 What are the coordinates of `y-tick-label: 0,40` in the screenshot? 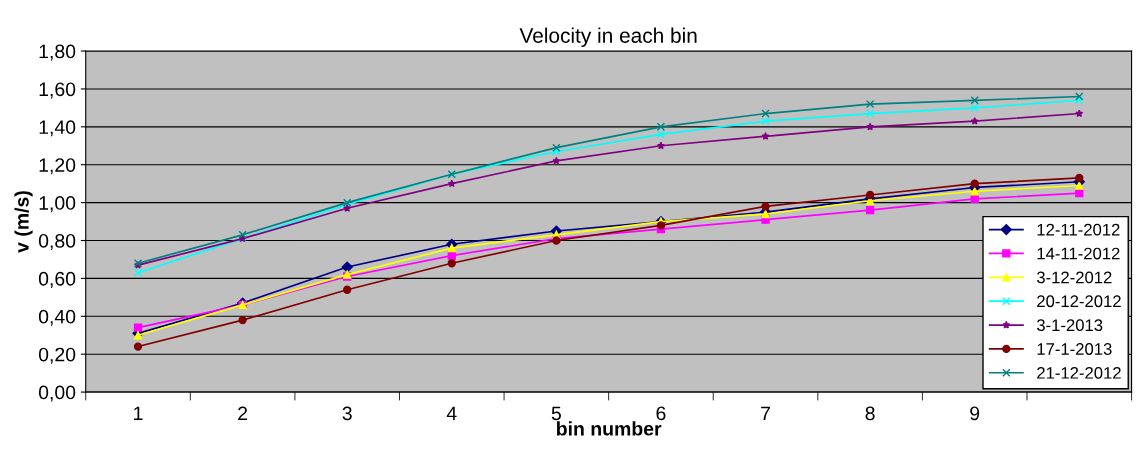 It's located at (57, 317).